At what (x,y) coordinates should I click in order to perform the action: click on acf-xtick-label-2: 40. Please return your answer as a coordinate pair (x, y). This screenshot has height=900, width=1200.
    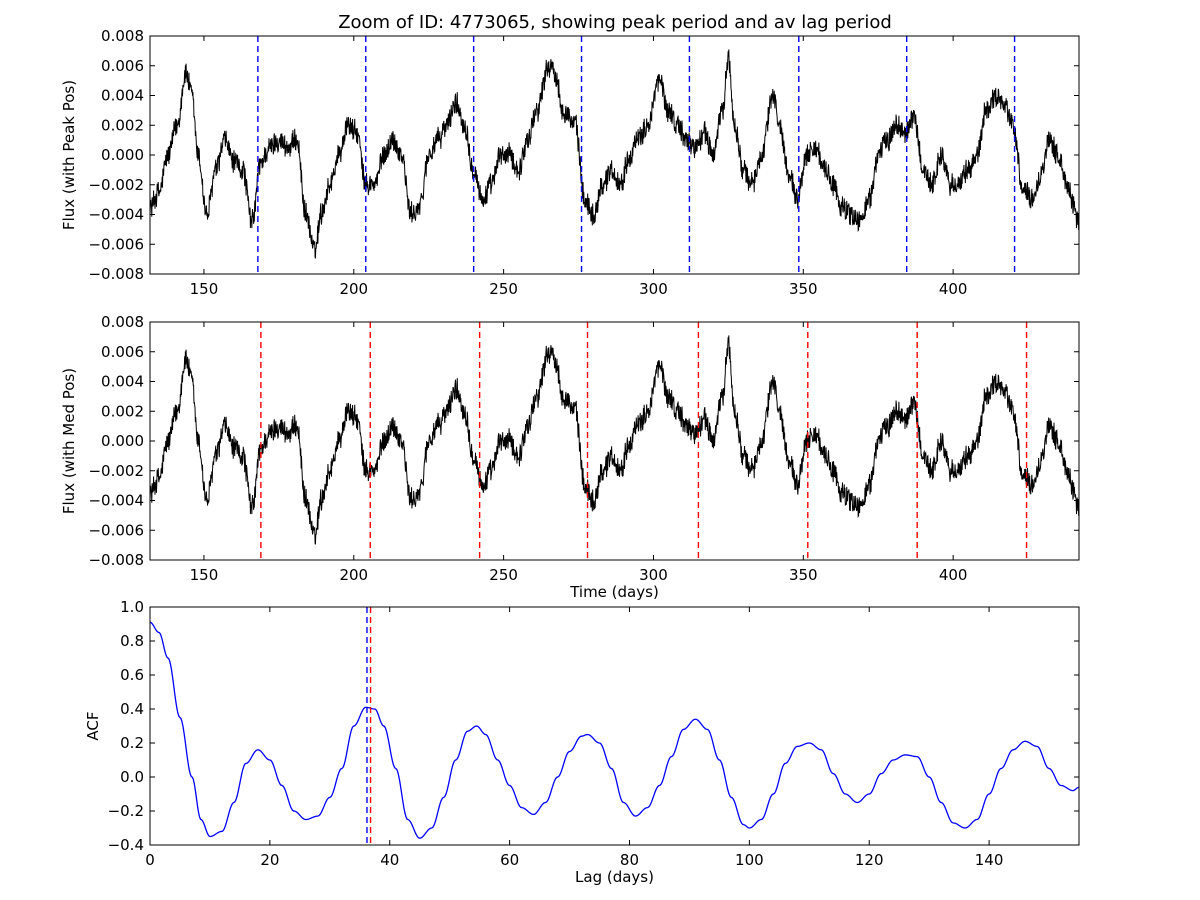
    Looking at the image, I should click on (389, 860).